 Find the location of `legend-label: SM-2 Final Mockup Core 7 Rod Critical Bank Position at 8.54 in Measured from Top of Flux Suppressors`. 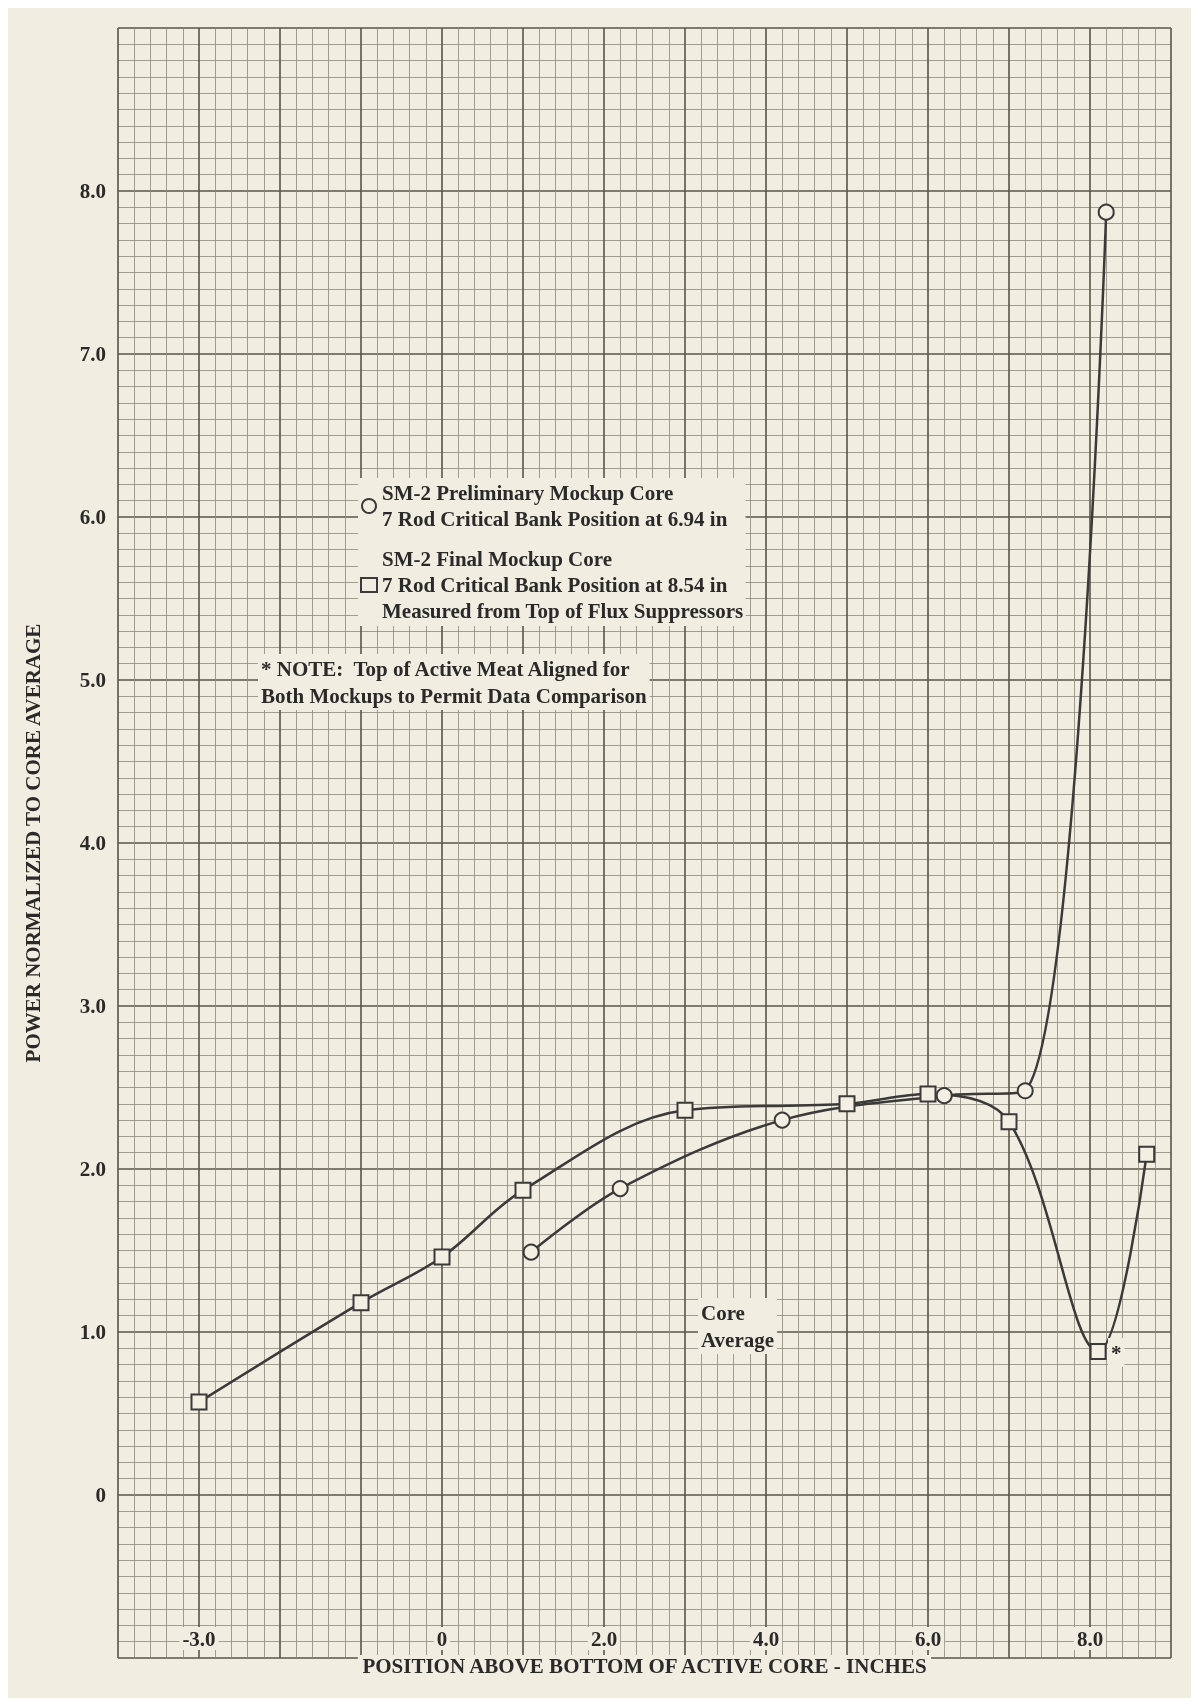

legend-label: SM-2 Final Mockup Core 7 Rod Critical Bank Position at 8.54 in Measured from Top of Flux Suppressors is located at coordinates (563, 585).